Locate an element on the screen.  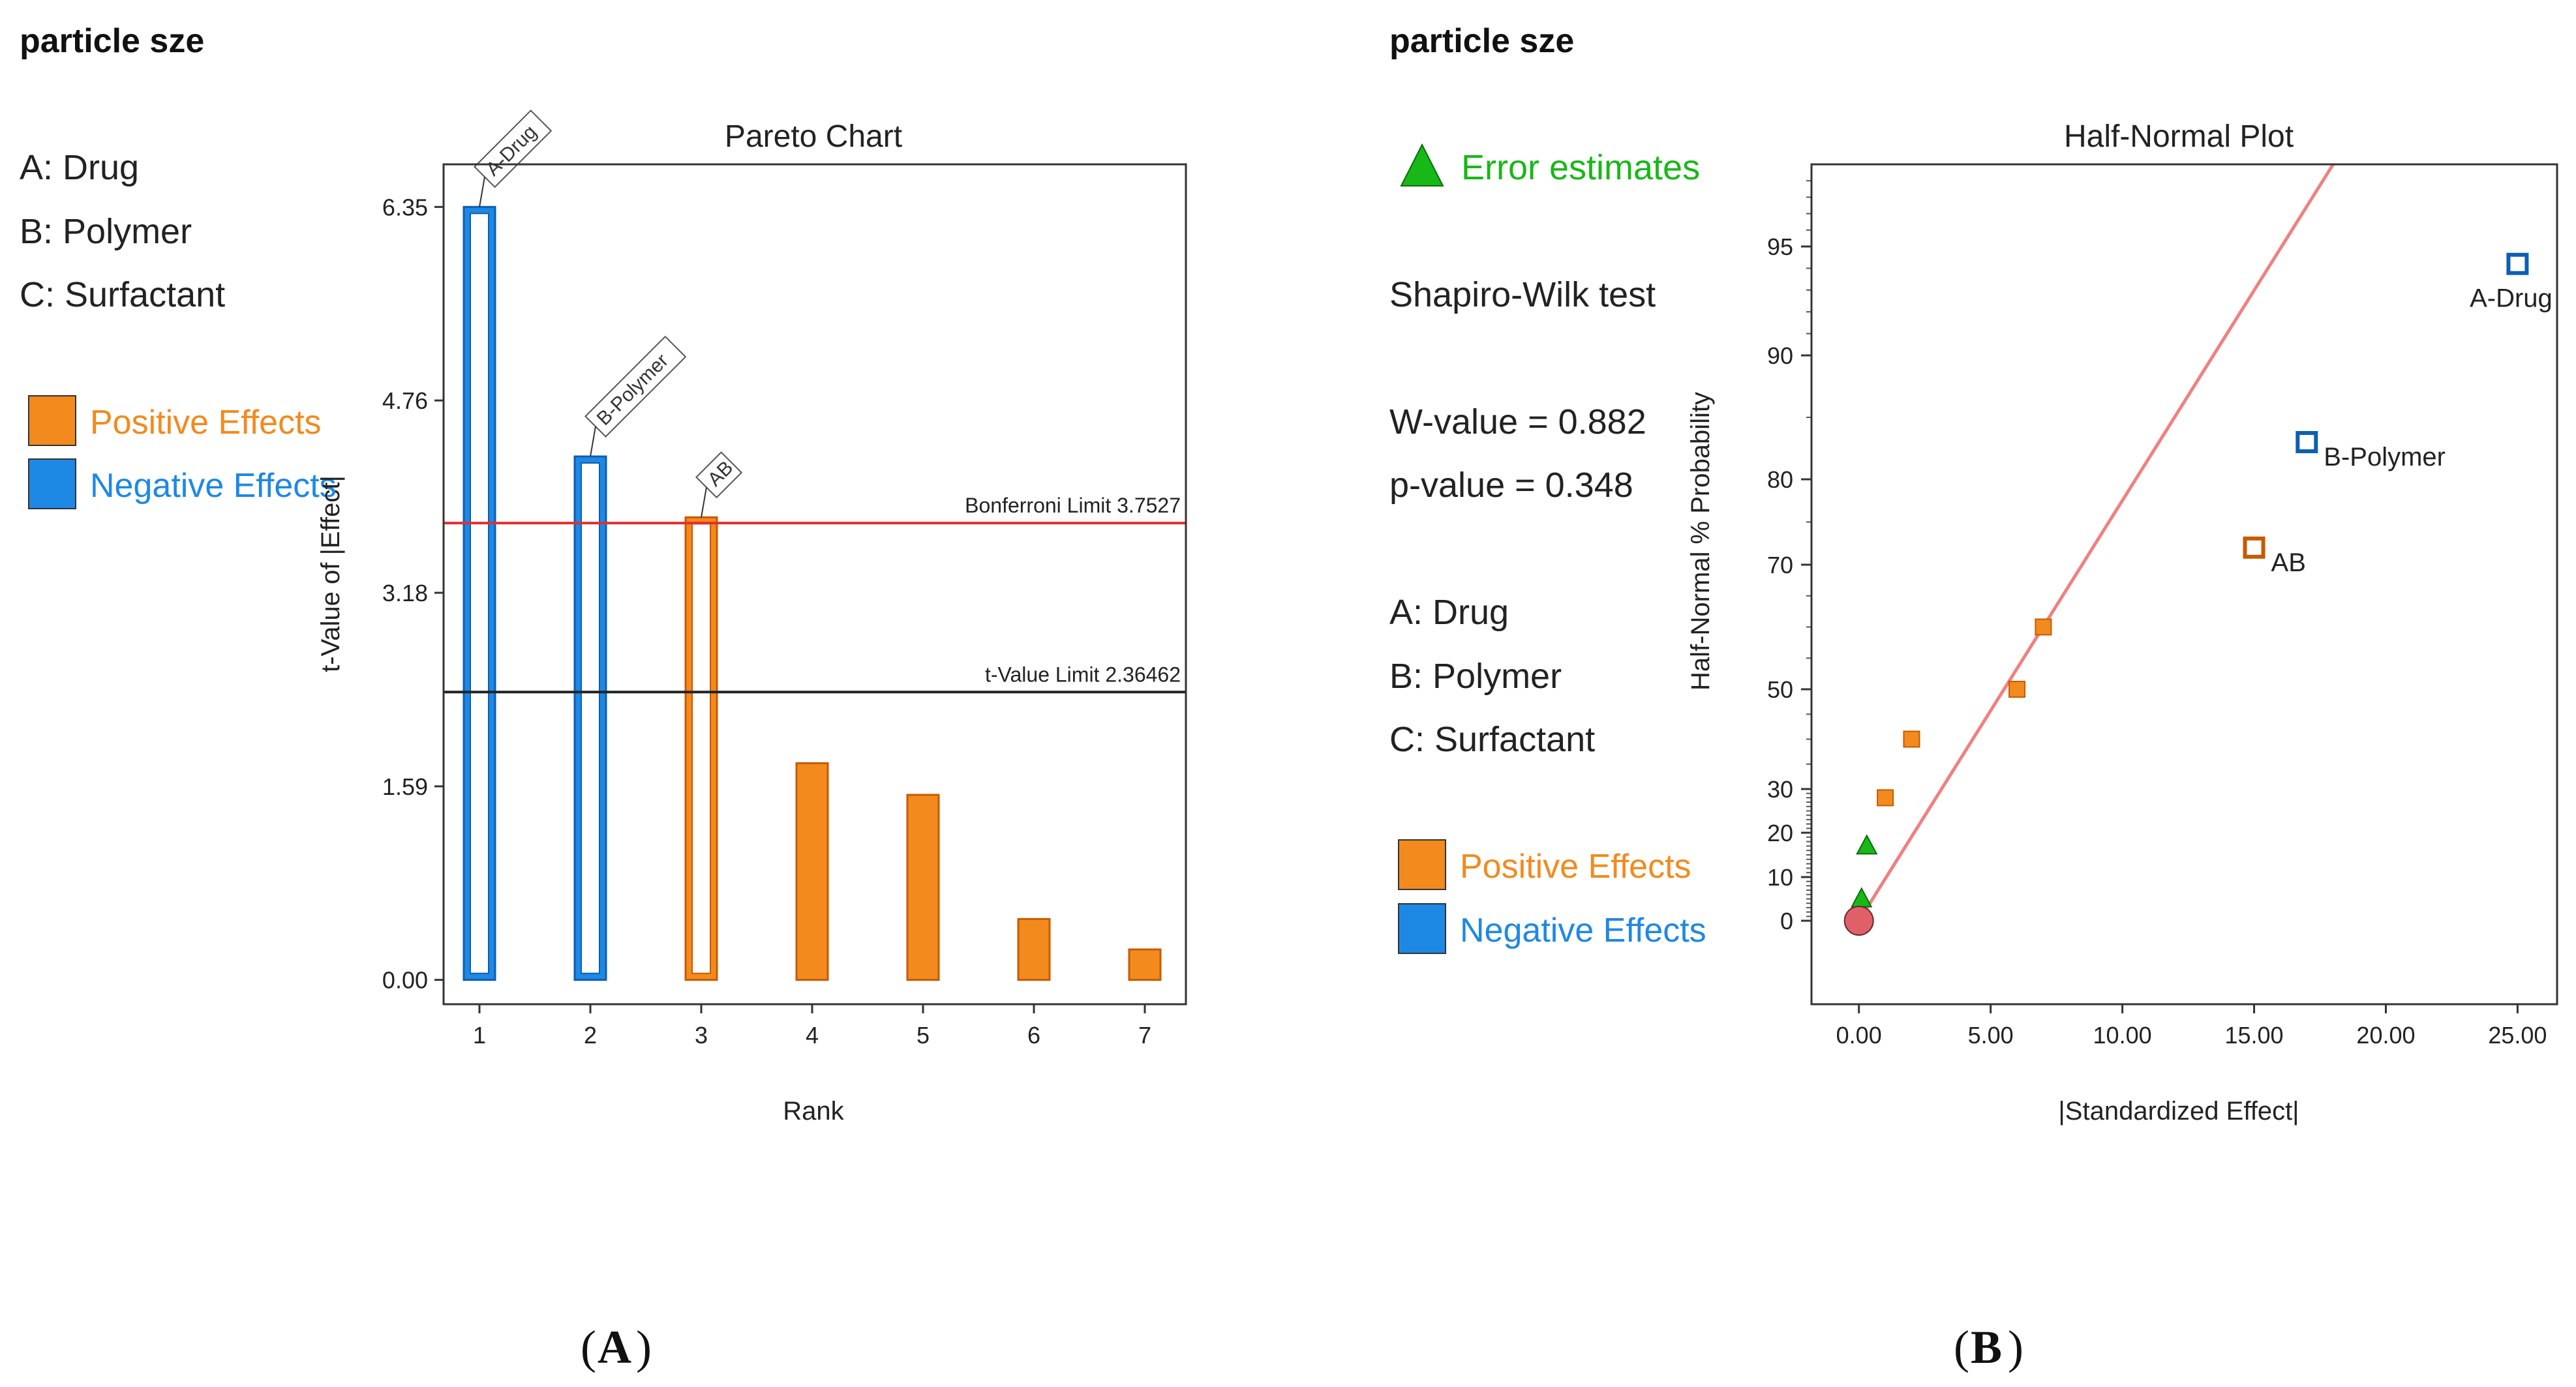
hn-point-label: A-Drug is located at coordinates (2511, 298).